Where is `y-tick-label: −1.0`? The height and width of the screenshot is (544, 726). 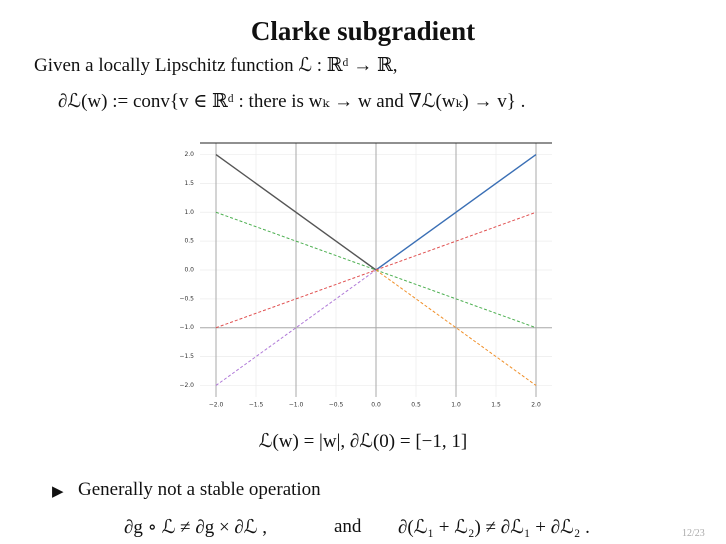 y-tick-label: −1.0 is located at coordinates (186, 327).